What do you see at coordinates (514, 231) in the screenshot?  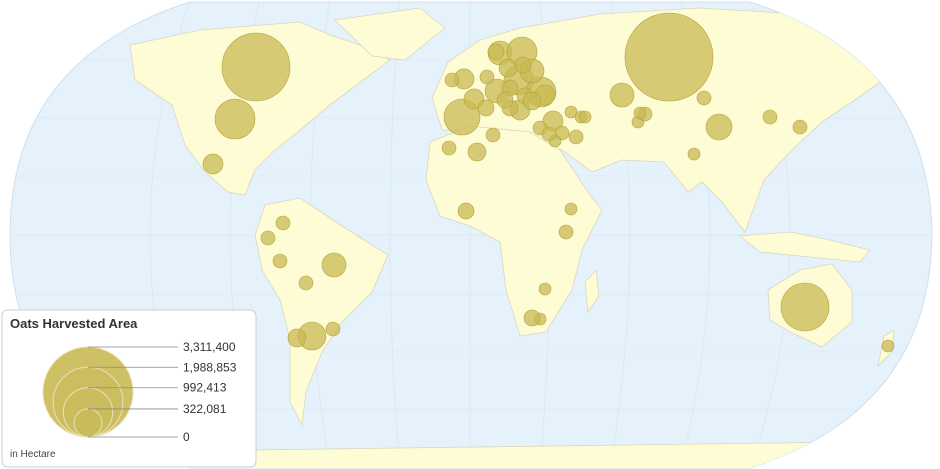 I see `africa` at bounding box center [514, 231].